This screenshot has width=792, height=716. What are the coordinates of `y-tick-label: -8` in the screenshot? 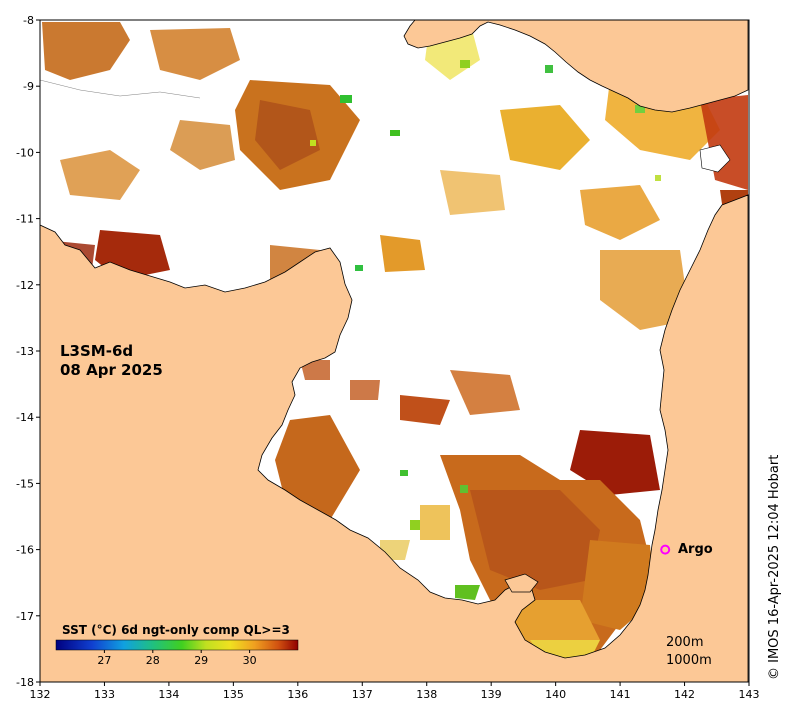 It's located at (28, 20).